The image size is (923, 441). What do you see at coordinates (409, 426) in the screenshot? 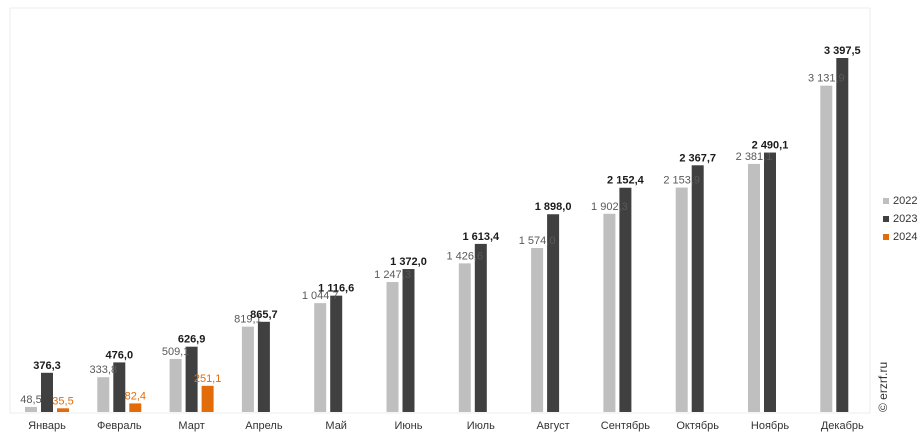
I see `x-tick-label: Июнь` at bounding box center [409, 426].